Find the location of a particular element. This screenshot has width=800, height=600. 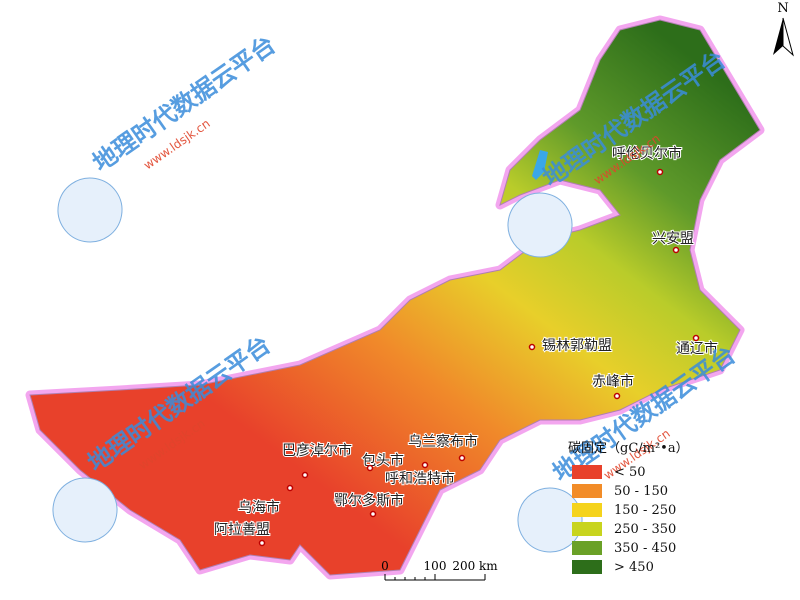

city-label: 锡林郭勒盟 is located at coordinates (577, 345).